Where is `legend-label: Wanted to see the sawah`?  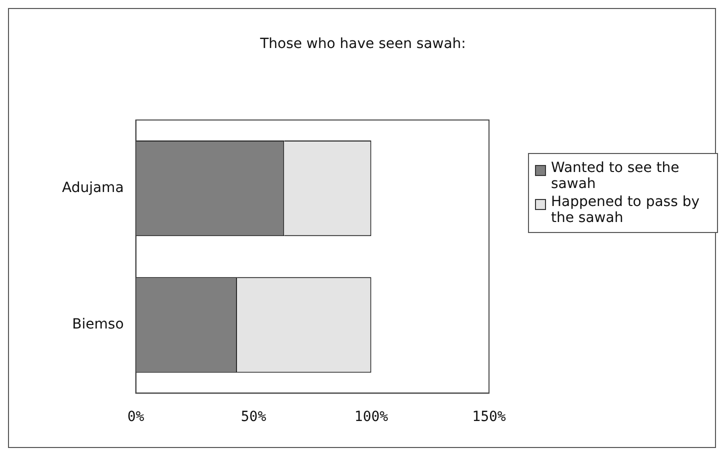
legend-label: Wanted to see the sawah is located at coordinates (615, 176).